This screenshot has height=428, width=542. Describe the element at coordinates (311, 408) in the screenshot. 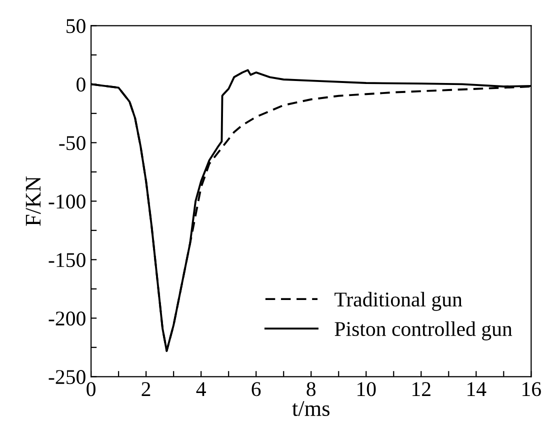

I see `x-axis-title: t/ms` at that location.